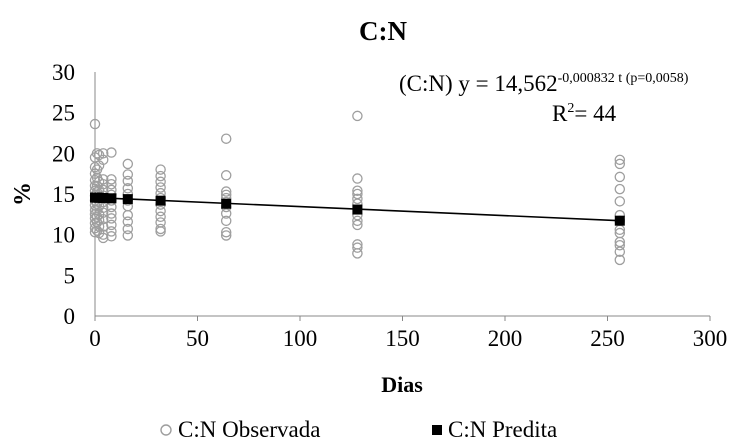  What do you see at coordinates (70, 275) in the screenshot?
I see `y-tick-label: 5` at bounding box center [70, 275].